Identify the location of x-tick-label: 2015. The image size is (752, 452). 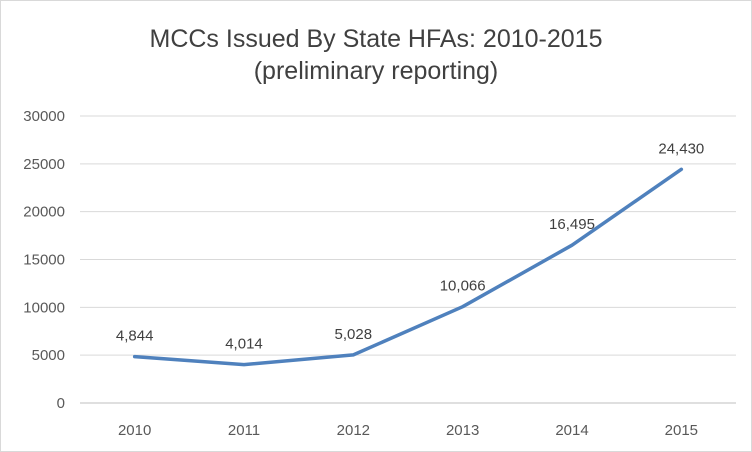
(681, 430).